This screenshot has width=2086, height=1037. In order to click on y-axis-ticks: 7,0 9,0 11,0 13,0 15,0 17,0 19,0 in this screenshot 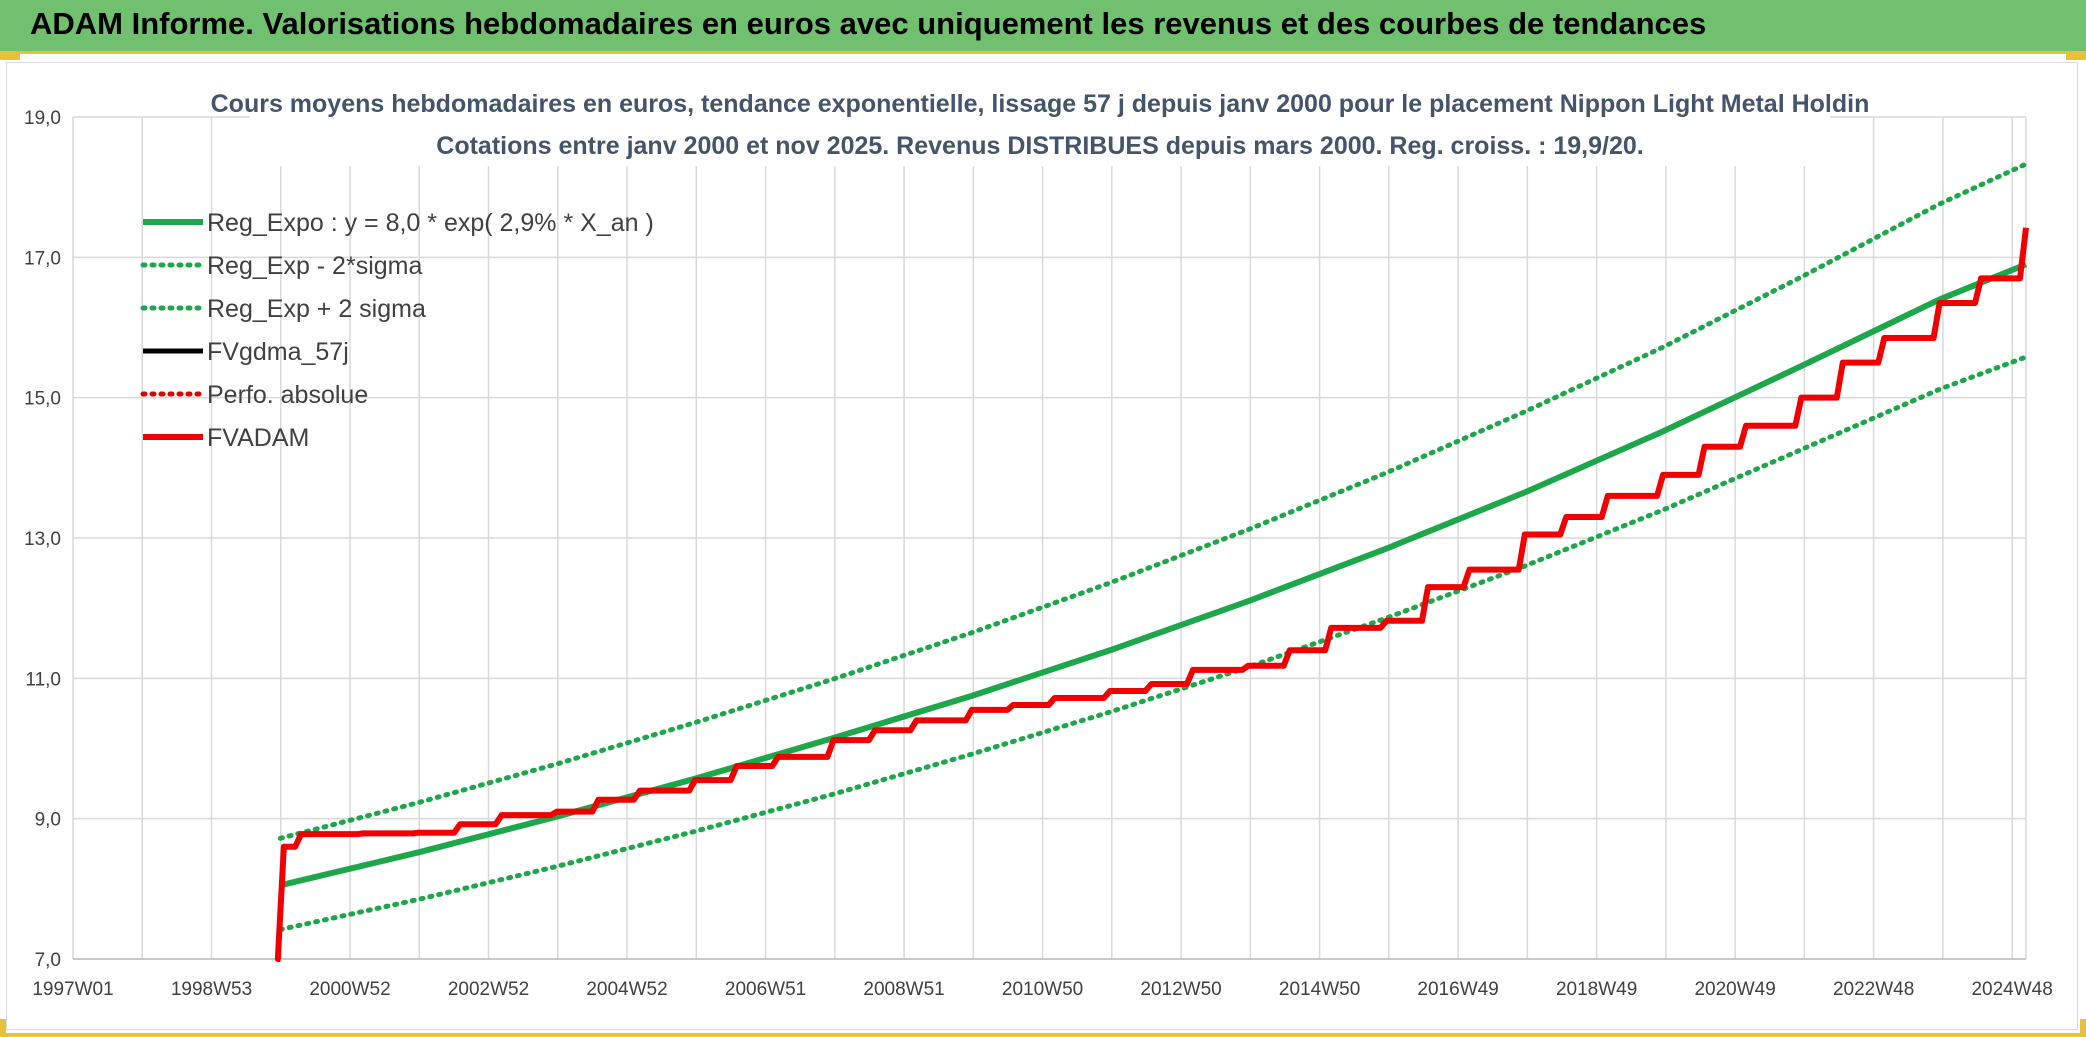, I will do `click(42, 539)`.